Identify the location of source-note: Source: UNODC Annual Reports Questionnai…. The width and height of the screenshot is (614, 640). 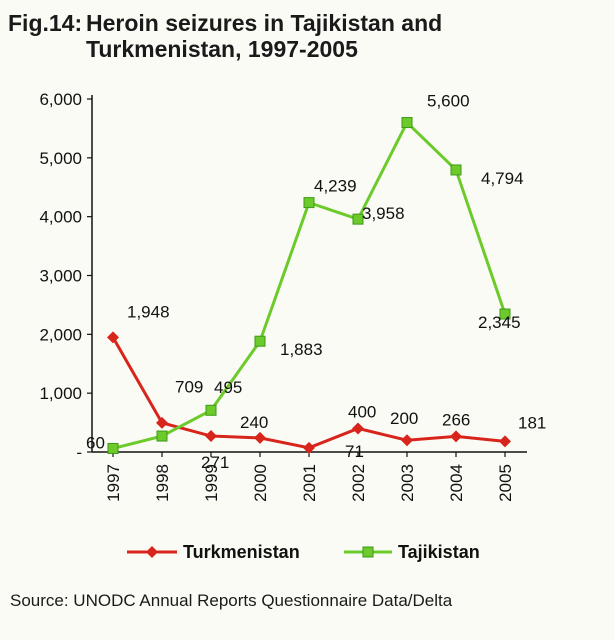
(231, 600).